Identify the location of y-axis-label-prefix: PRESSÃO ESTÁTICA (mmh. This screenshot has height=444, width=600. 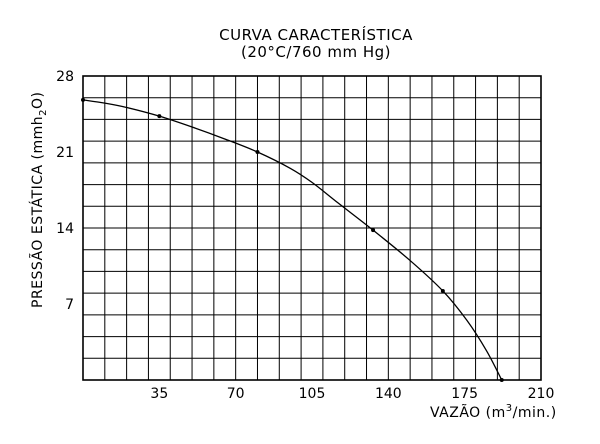
(37, 212).